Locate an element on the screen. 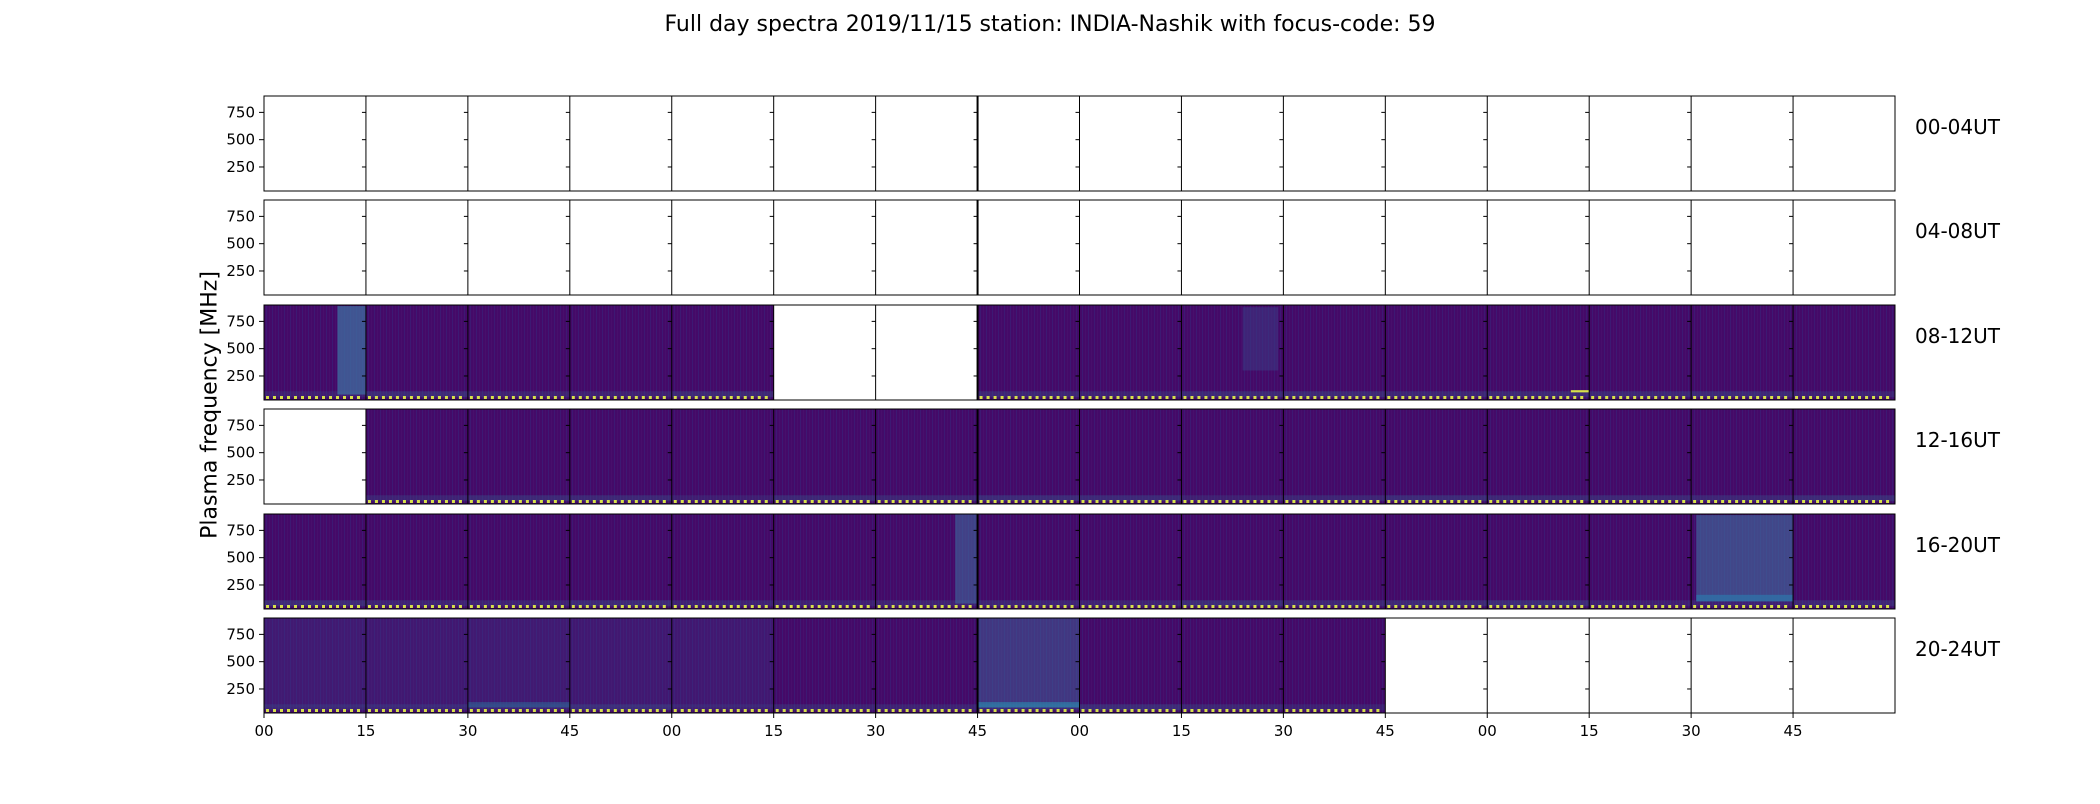 The image size is (2100, 804). x-tick-label: 30 is located at coordinates (875, 731).